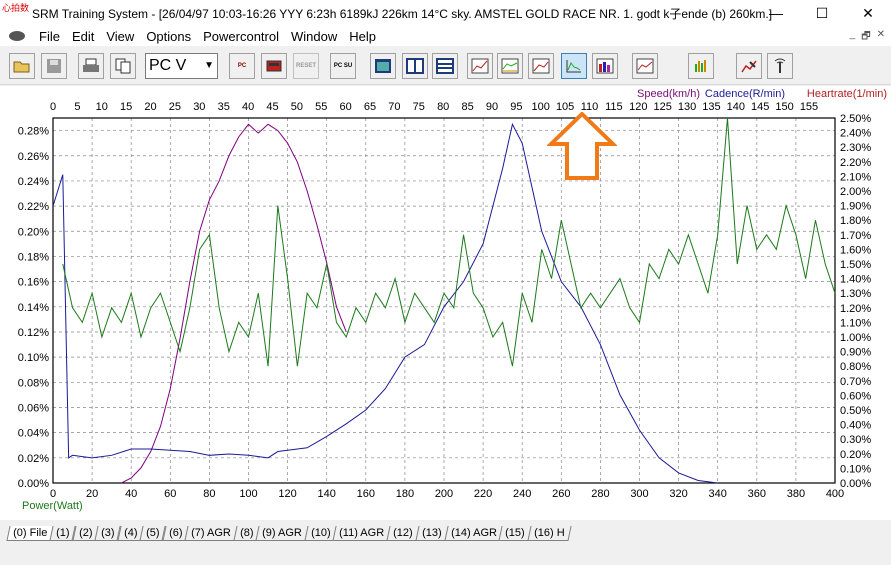 This screenshot has width=891, height=565. I want to click on sheet-tab: (0) File, so click(30, 533).